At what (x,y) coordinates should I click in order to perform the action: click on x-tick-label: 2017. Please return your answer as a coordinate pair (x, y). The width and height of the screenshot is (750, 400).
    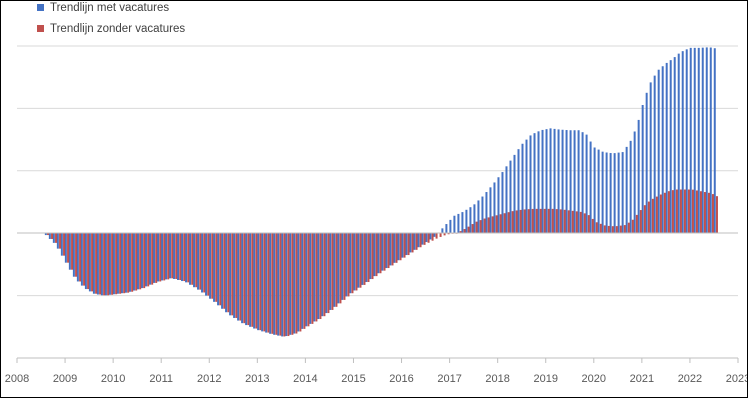
    Looking at the image, I should click on (449, 379).